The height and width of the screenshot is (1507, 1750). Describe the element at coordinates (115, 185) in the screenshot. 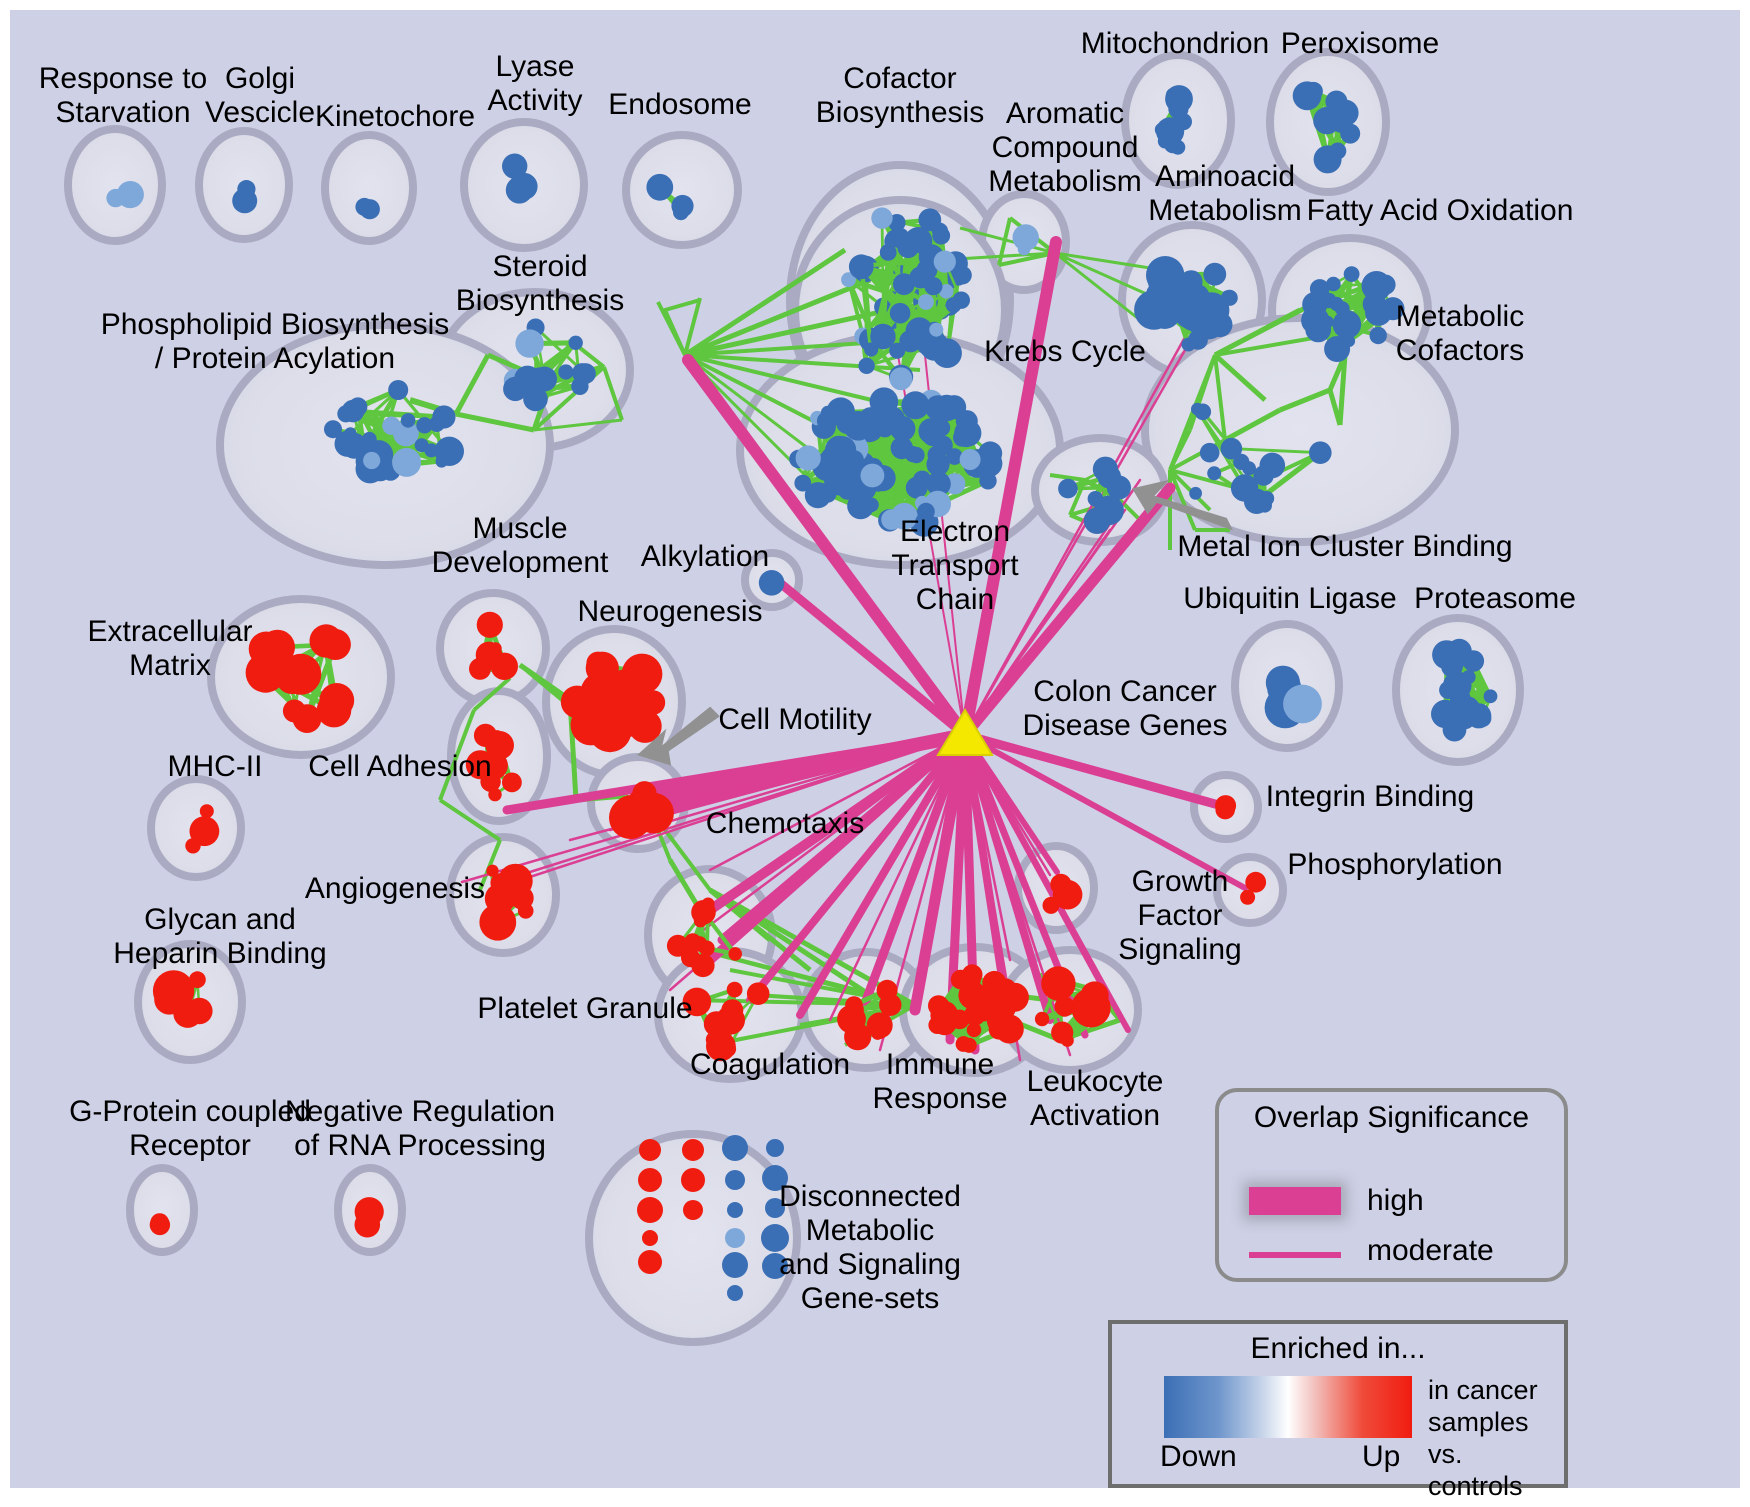

I see `cluster-halo-response-to-starvation` at that location.